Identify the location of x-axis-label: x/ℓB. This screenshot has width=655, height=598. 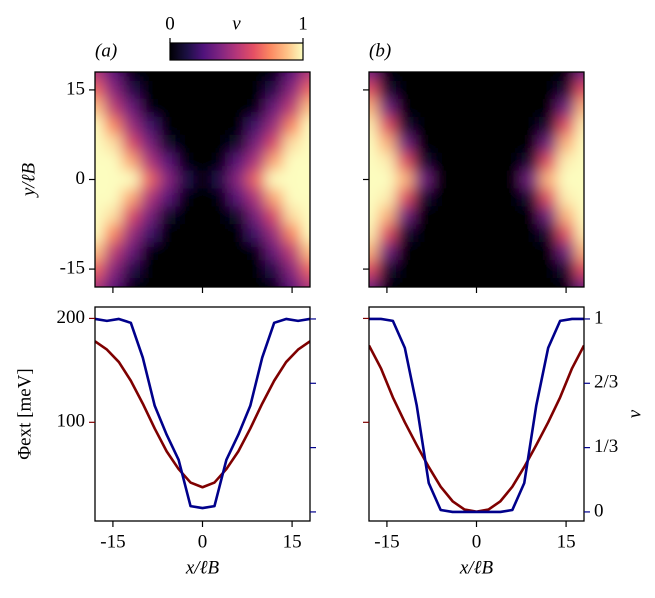
(202, 567).